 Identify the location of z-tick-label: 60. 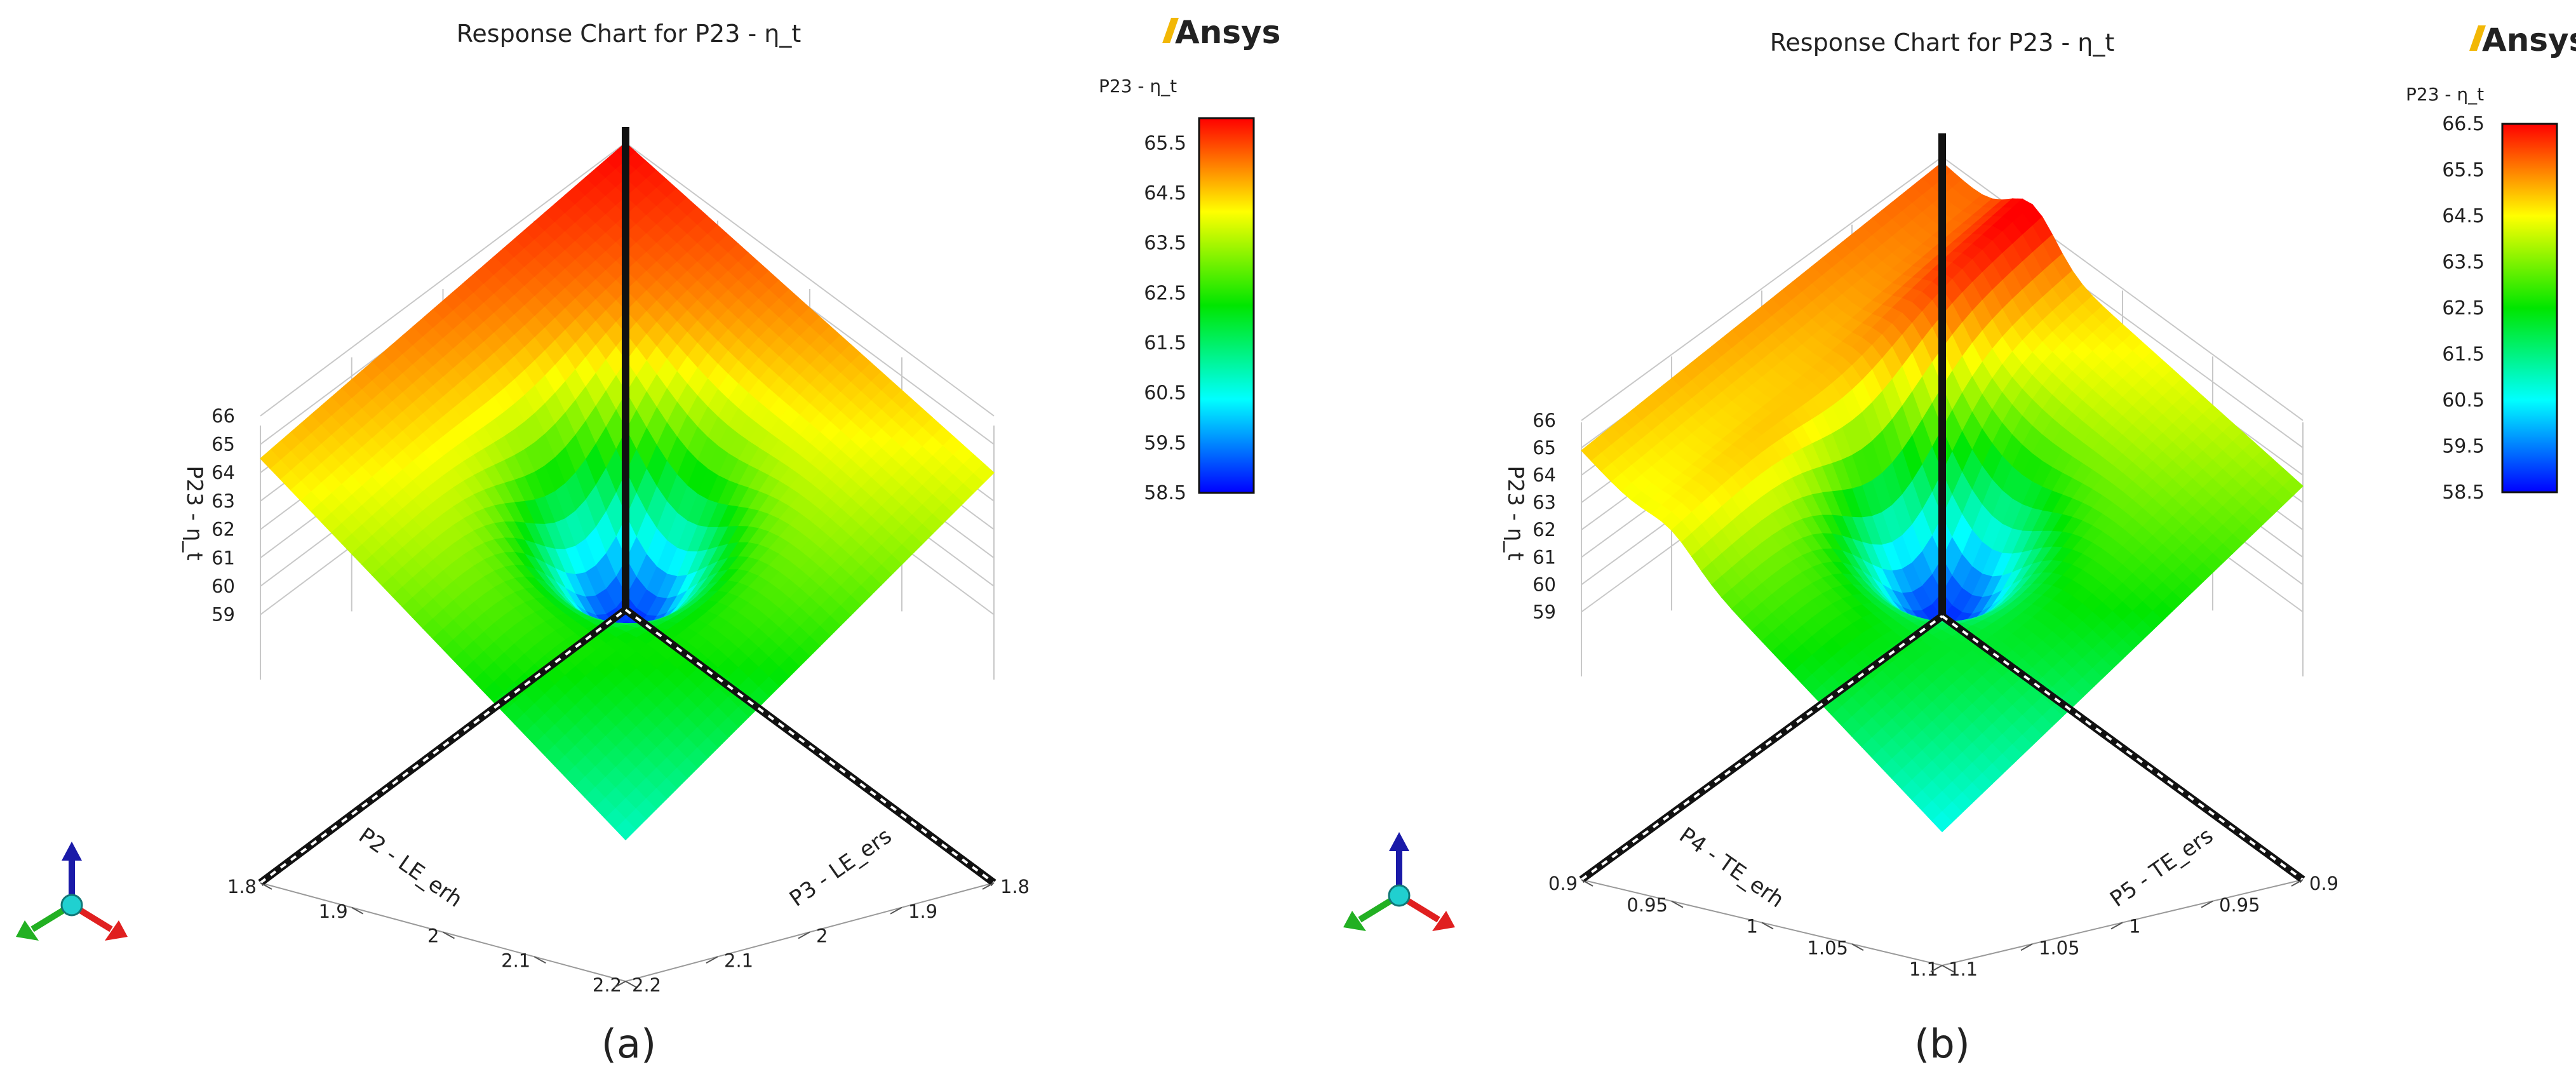
(1544, 584).